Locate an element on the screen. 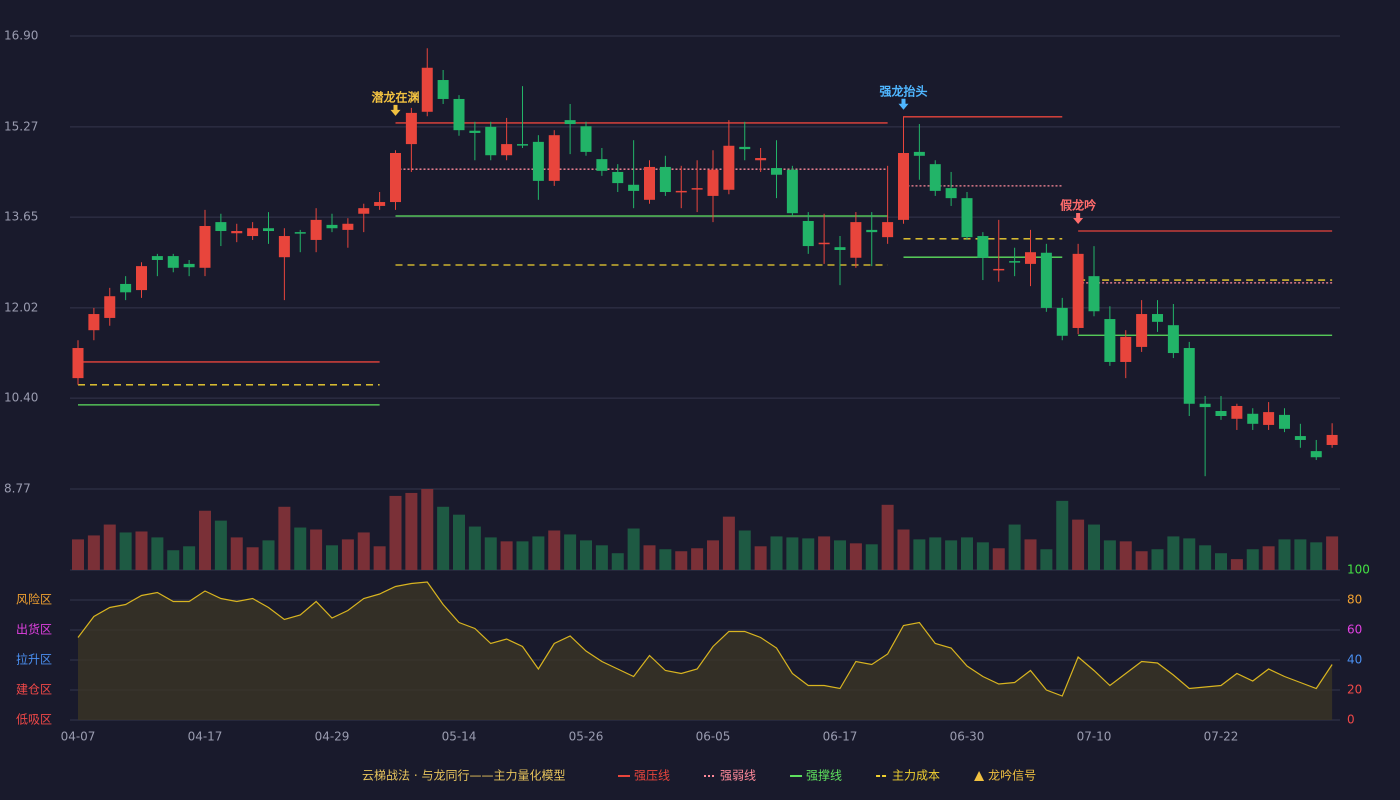 The image size is (1400, 800). x-tick-label: 04-07 is located at coordinates (78, 737).